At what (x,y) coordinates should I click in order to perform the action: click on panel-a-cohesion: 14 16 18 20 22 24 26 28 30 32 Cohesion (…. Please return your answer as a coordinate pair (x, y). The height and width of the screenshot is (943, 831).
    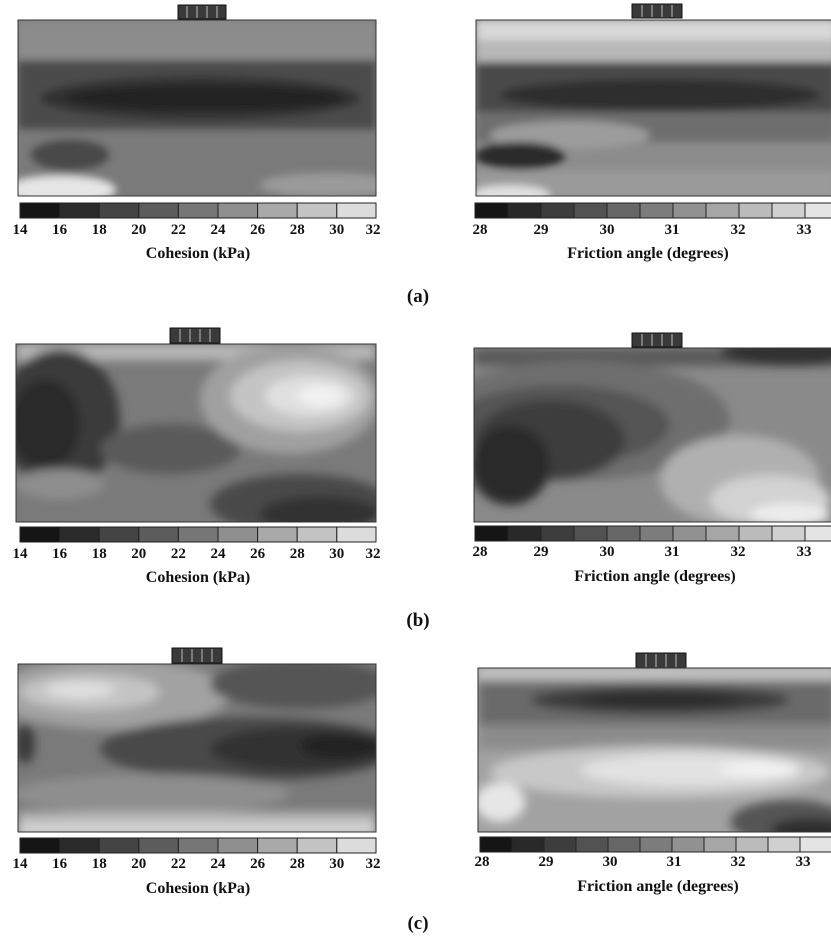
    Looking at the image, I should click on (200, 145).